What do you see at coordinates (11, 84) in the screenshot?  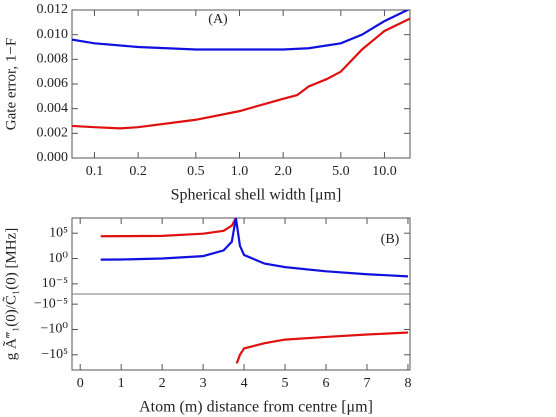 I see `y-axis-label: Gate error, 1−F` at bounding box center [11, 84].